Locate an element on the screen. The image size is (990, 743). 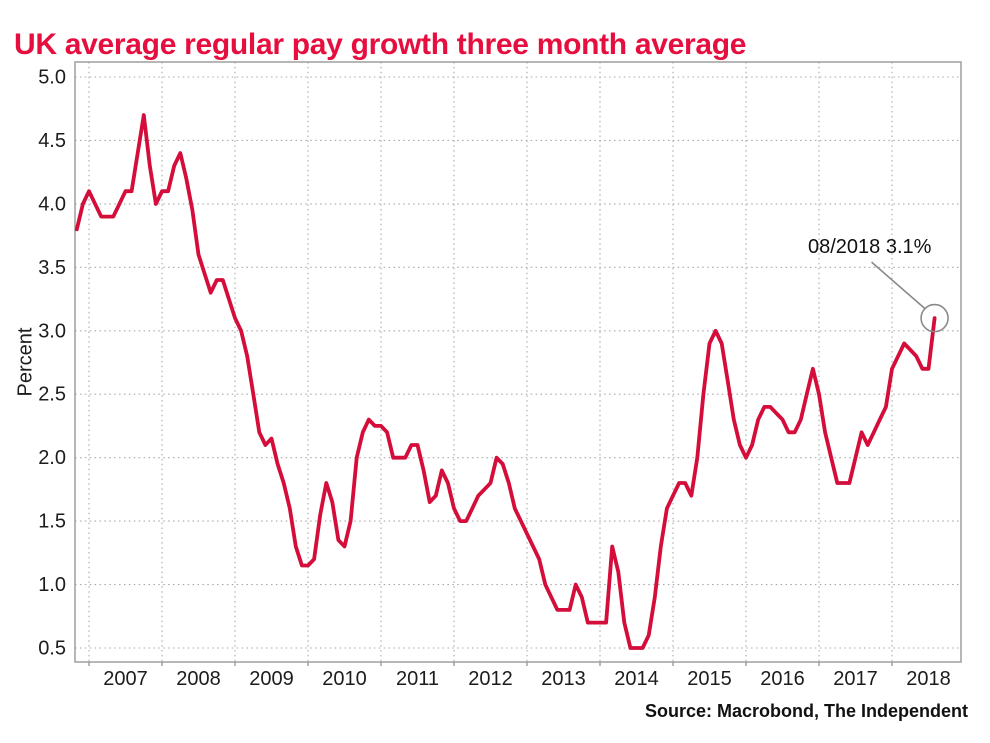
y-tick-label: 2.0 is located at coordinates (52, 458).